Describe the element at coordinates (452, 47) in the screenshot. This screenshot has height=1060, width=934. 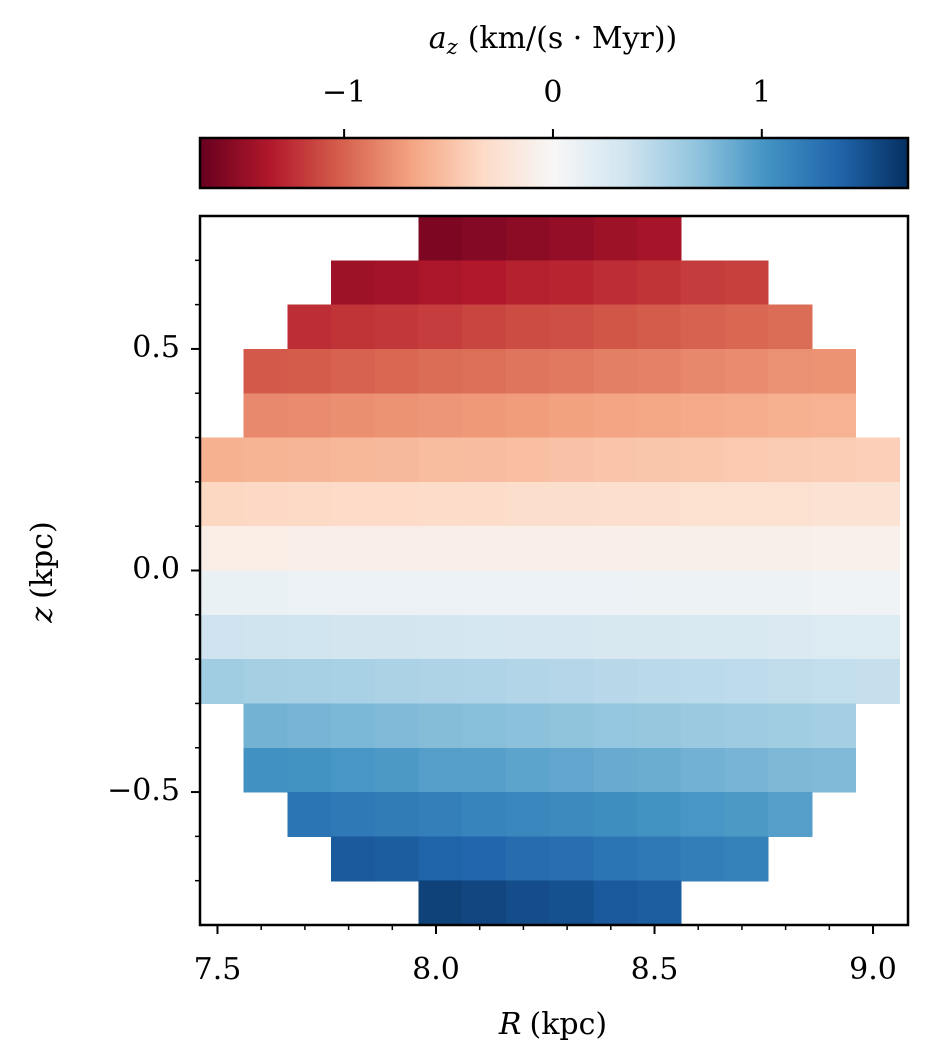
I see `colorbar-label-subscript: z` at that location.